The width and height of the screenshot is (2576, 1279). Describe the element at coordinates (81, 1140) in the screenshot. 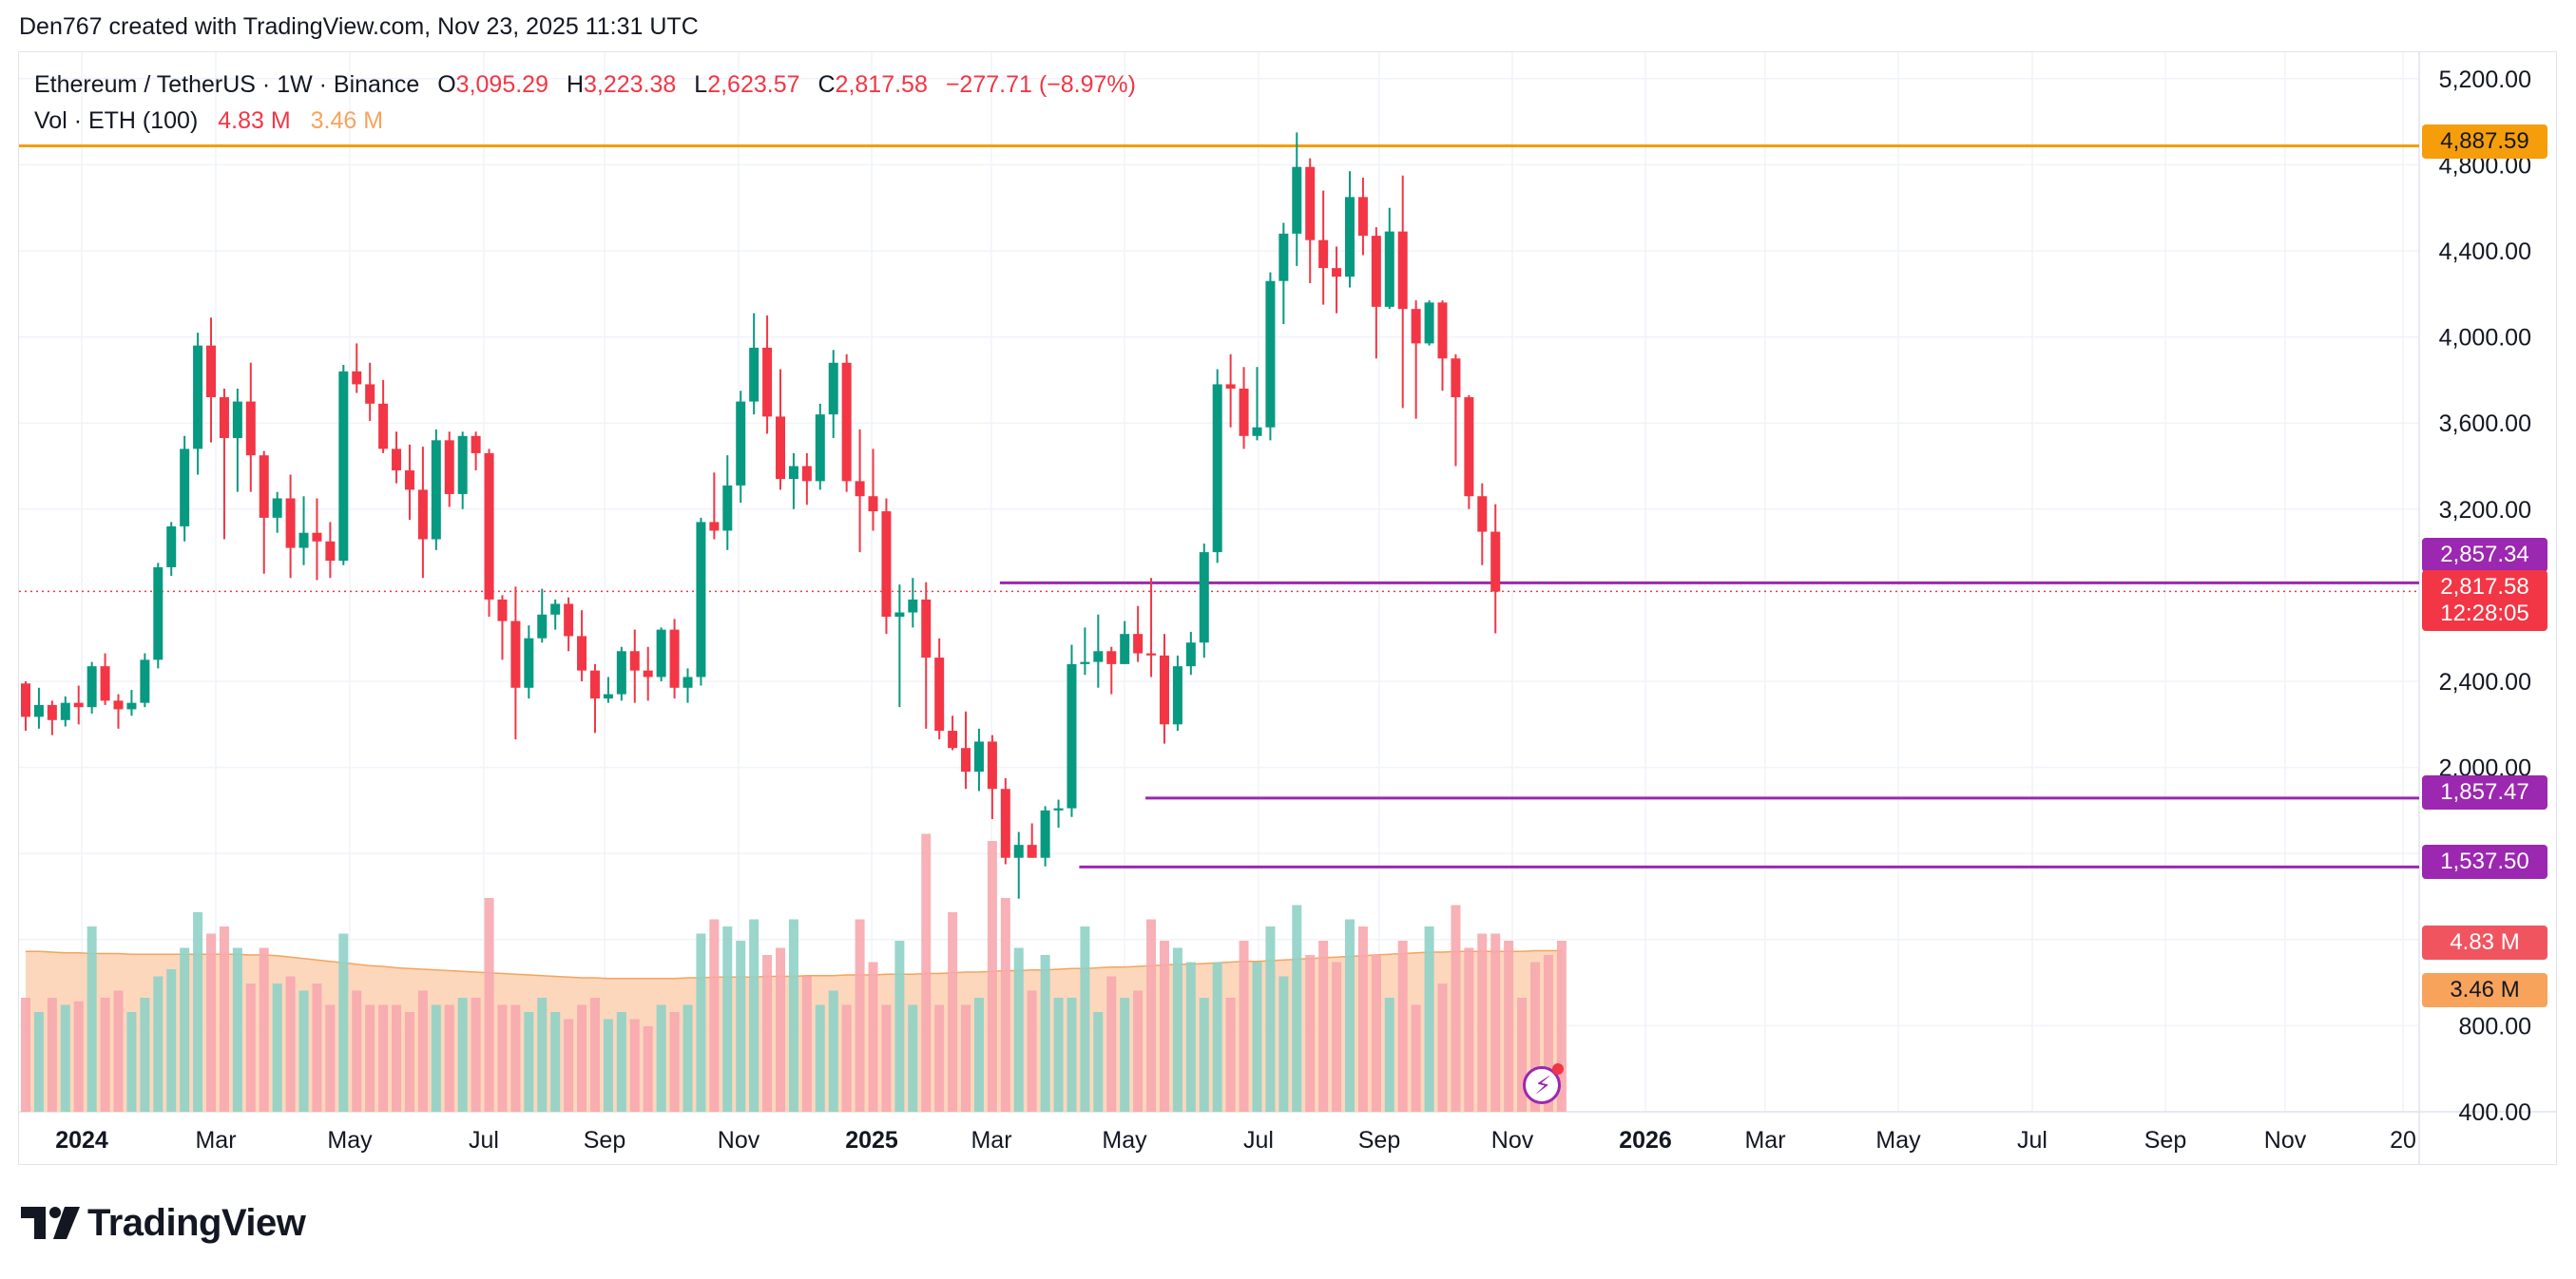

I see `time-axis-label: 2024` at that location.